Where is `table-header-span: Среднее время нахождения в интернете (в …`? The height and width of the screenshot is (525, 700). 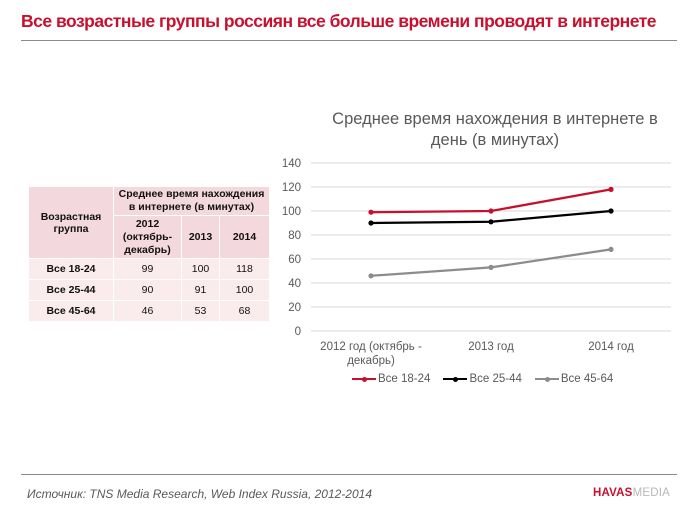
table-header-span: Среднее время нахождения в интернете (в … is located at coordinates (191, 201).